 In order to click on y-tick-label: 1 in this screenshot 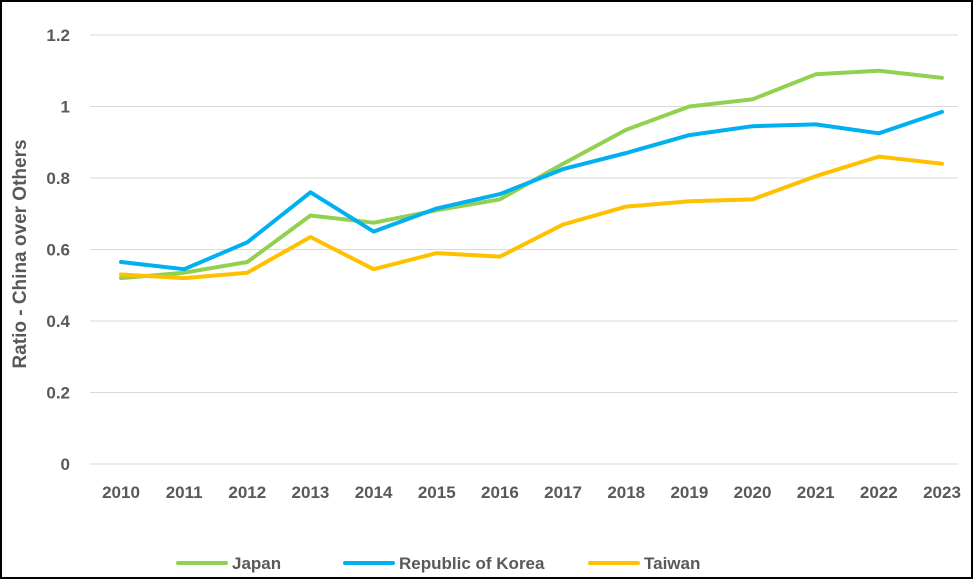, I will do `click(65, 107)`.